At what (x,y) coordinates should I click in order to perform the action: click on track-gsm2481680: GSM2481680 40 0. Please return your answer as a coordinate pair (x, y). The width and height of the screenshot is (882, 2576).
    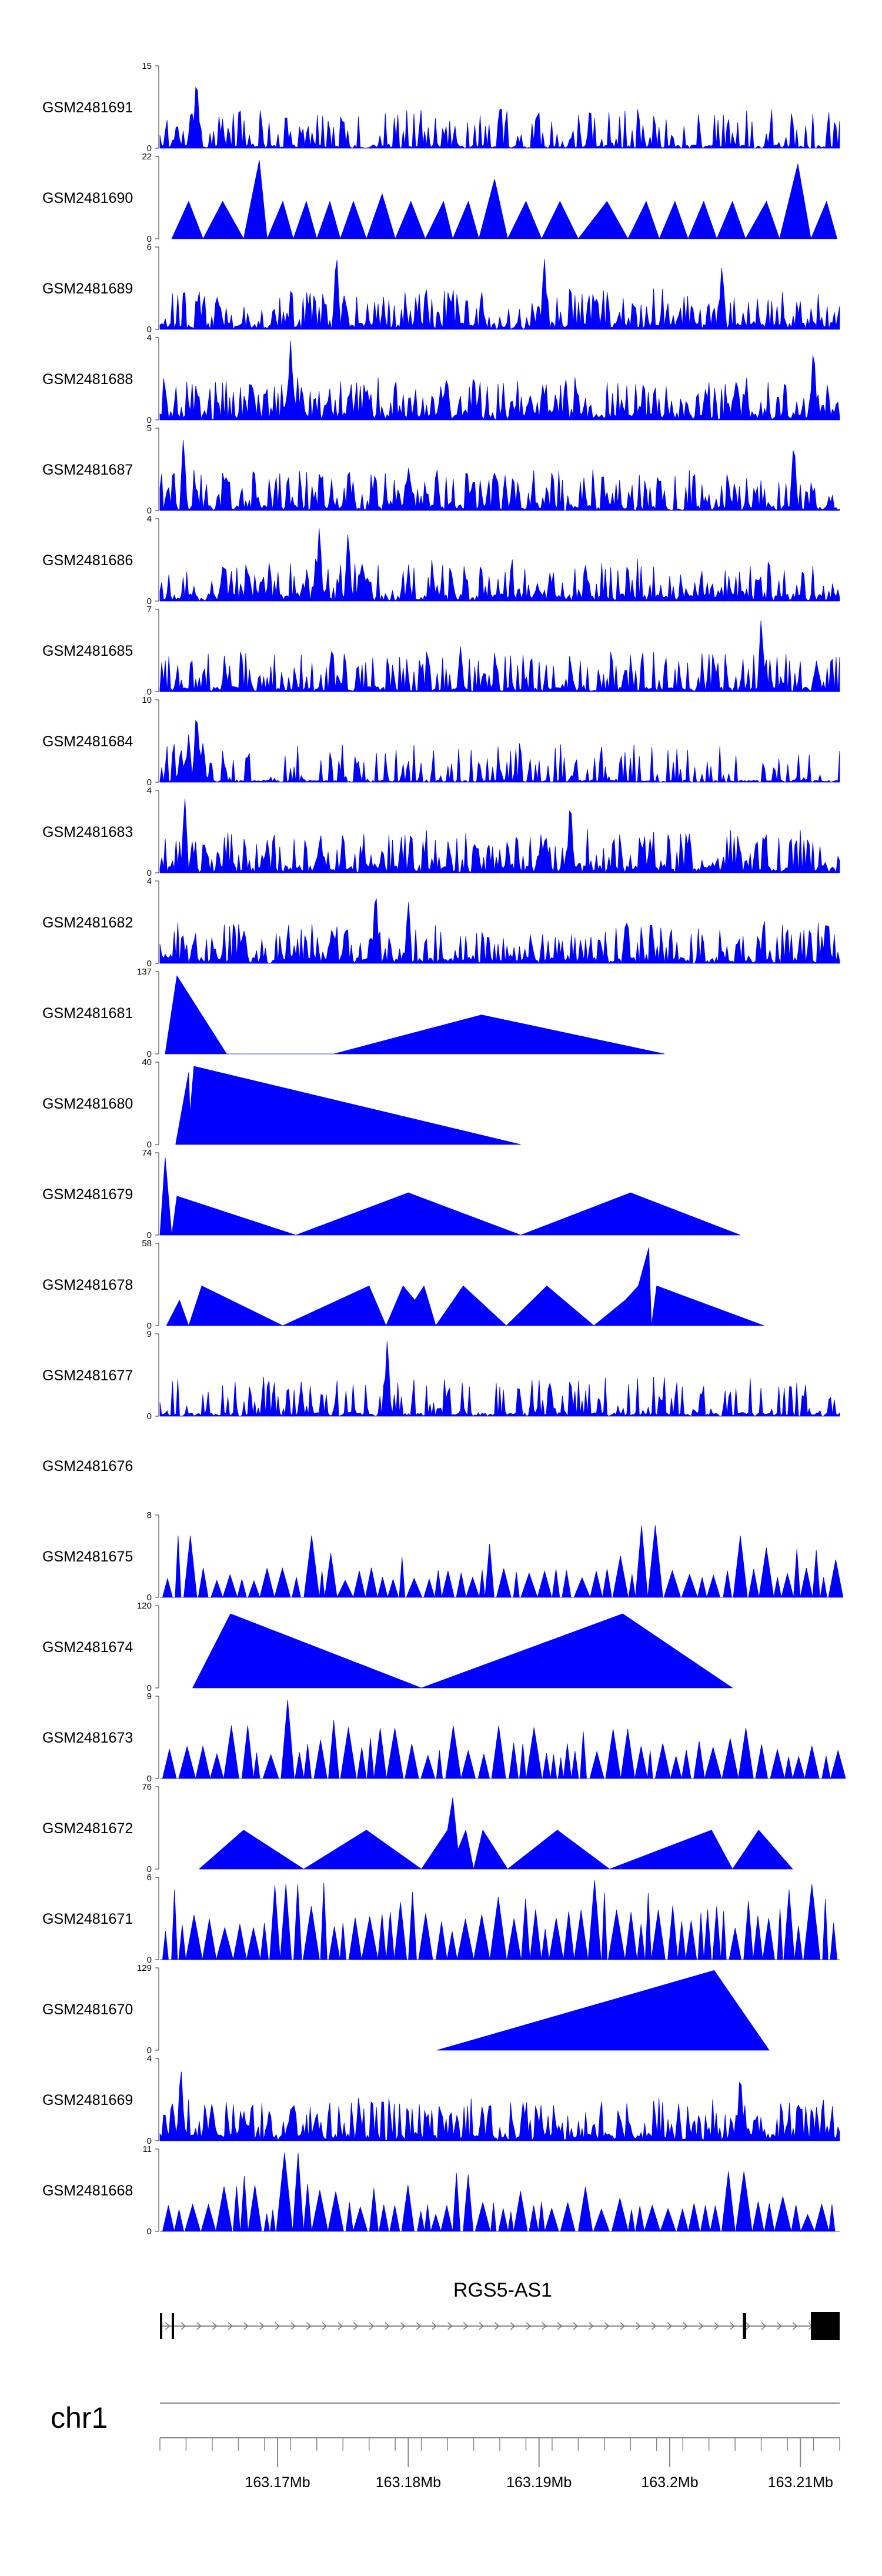
    Looking at the image, I should click on (281, 1103).